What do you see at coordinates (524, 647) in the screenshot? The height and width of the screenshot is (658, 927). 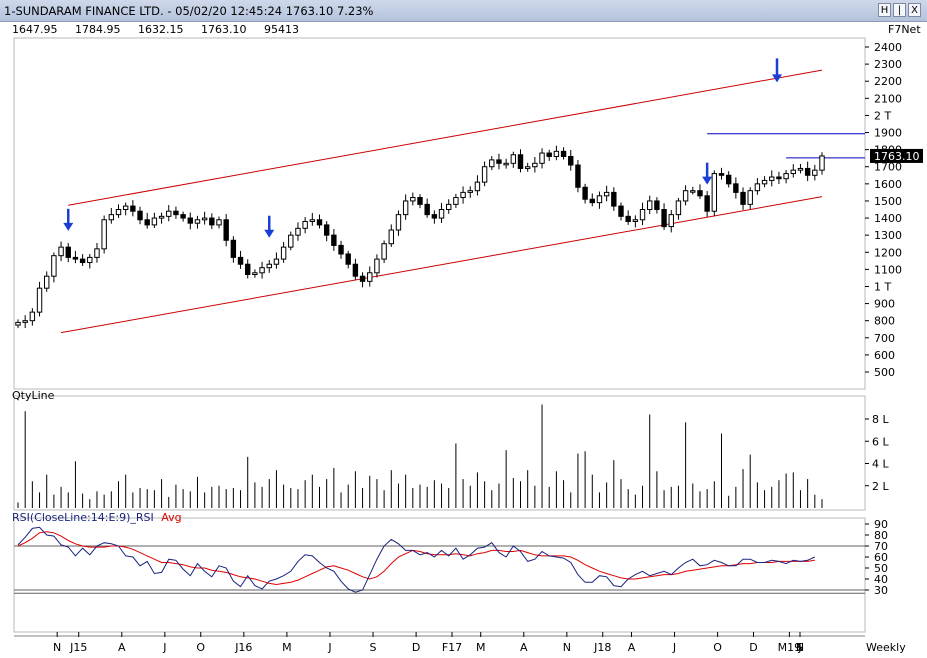 I see `x-tick-label: A` at bounding box center [524, 647].